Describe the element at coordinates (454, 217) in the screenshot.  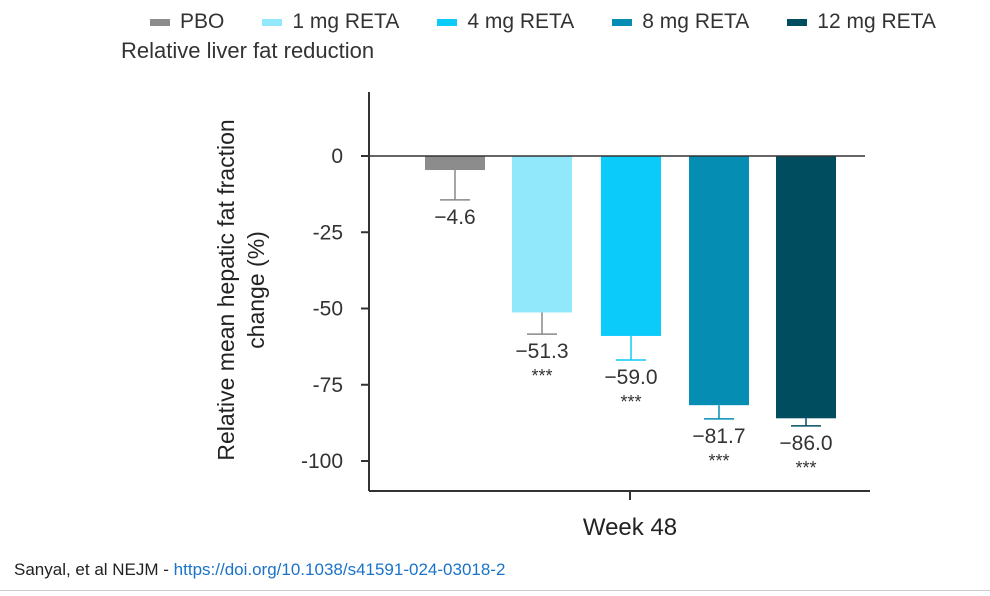
I see `data-label: −4.6` at that location.